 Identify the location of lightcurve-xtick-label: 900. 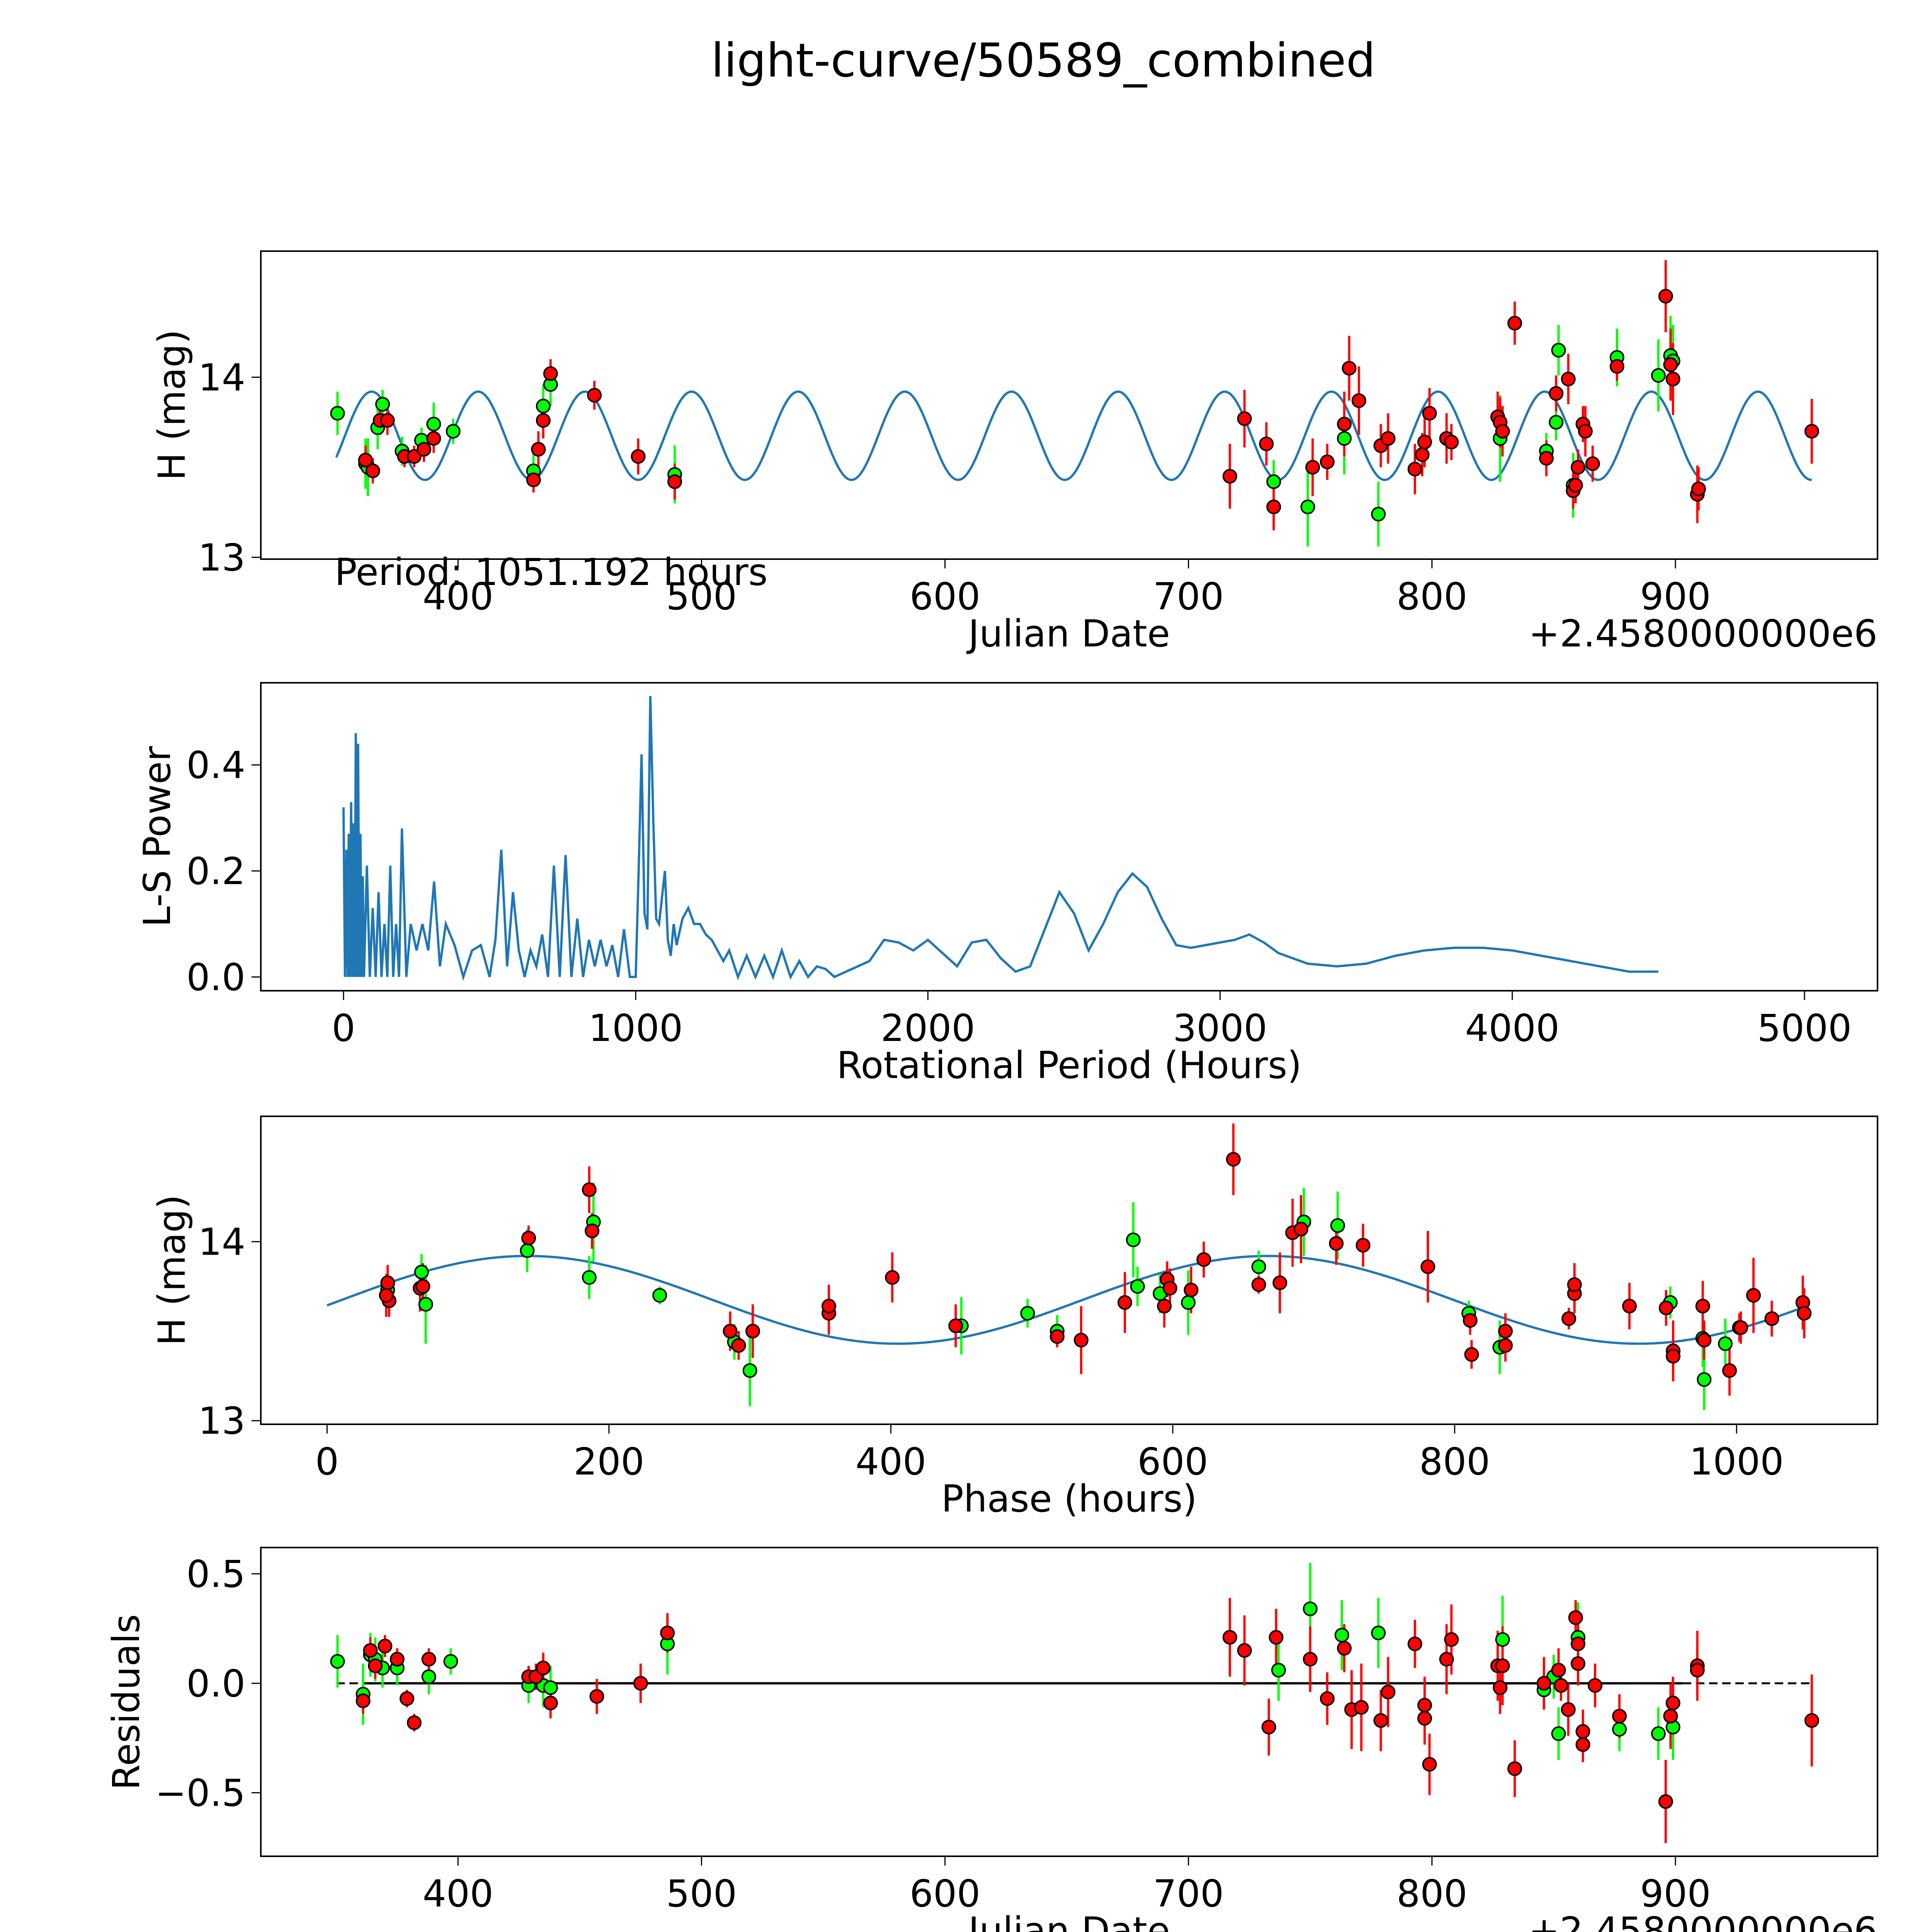
(1675, 596).